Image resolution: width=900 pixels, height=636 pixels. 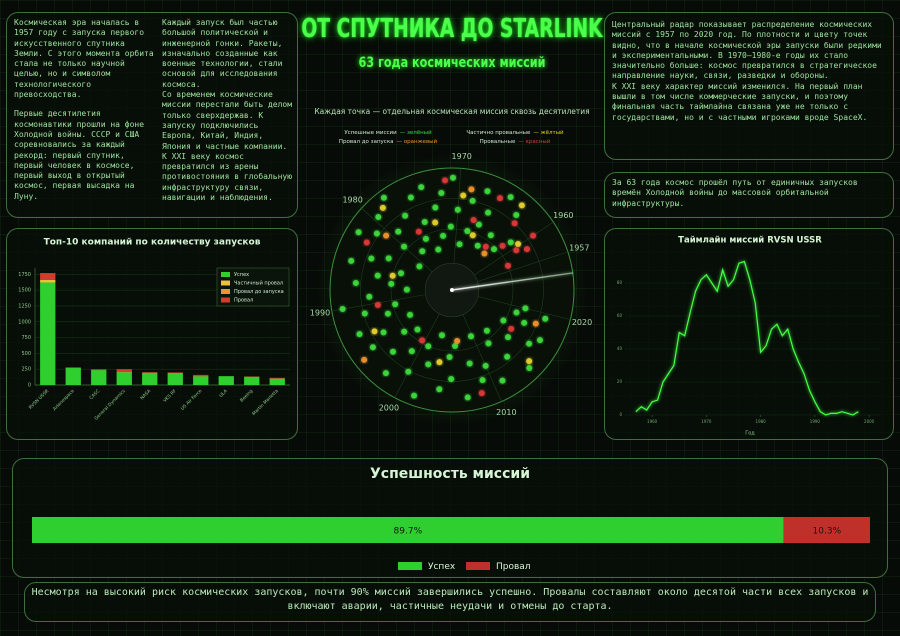 I want to click on radar-text-panel, so click(x=749, y=86).